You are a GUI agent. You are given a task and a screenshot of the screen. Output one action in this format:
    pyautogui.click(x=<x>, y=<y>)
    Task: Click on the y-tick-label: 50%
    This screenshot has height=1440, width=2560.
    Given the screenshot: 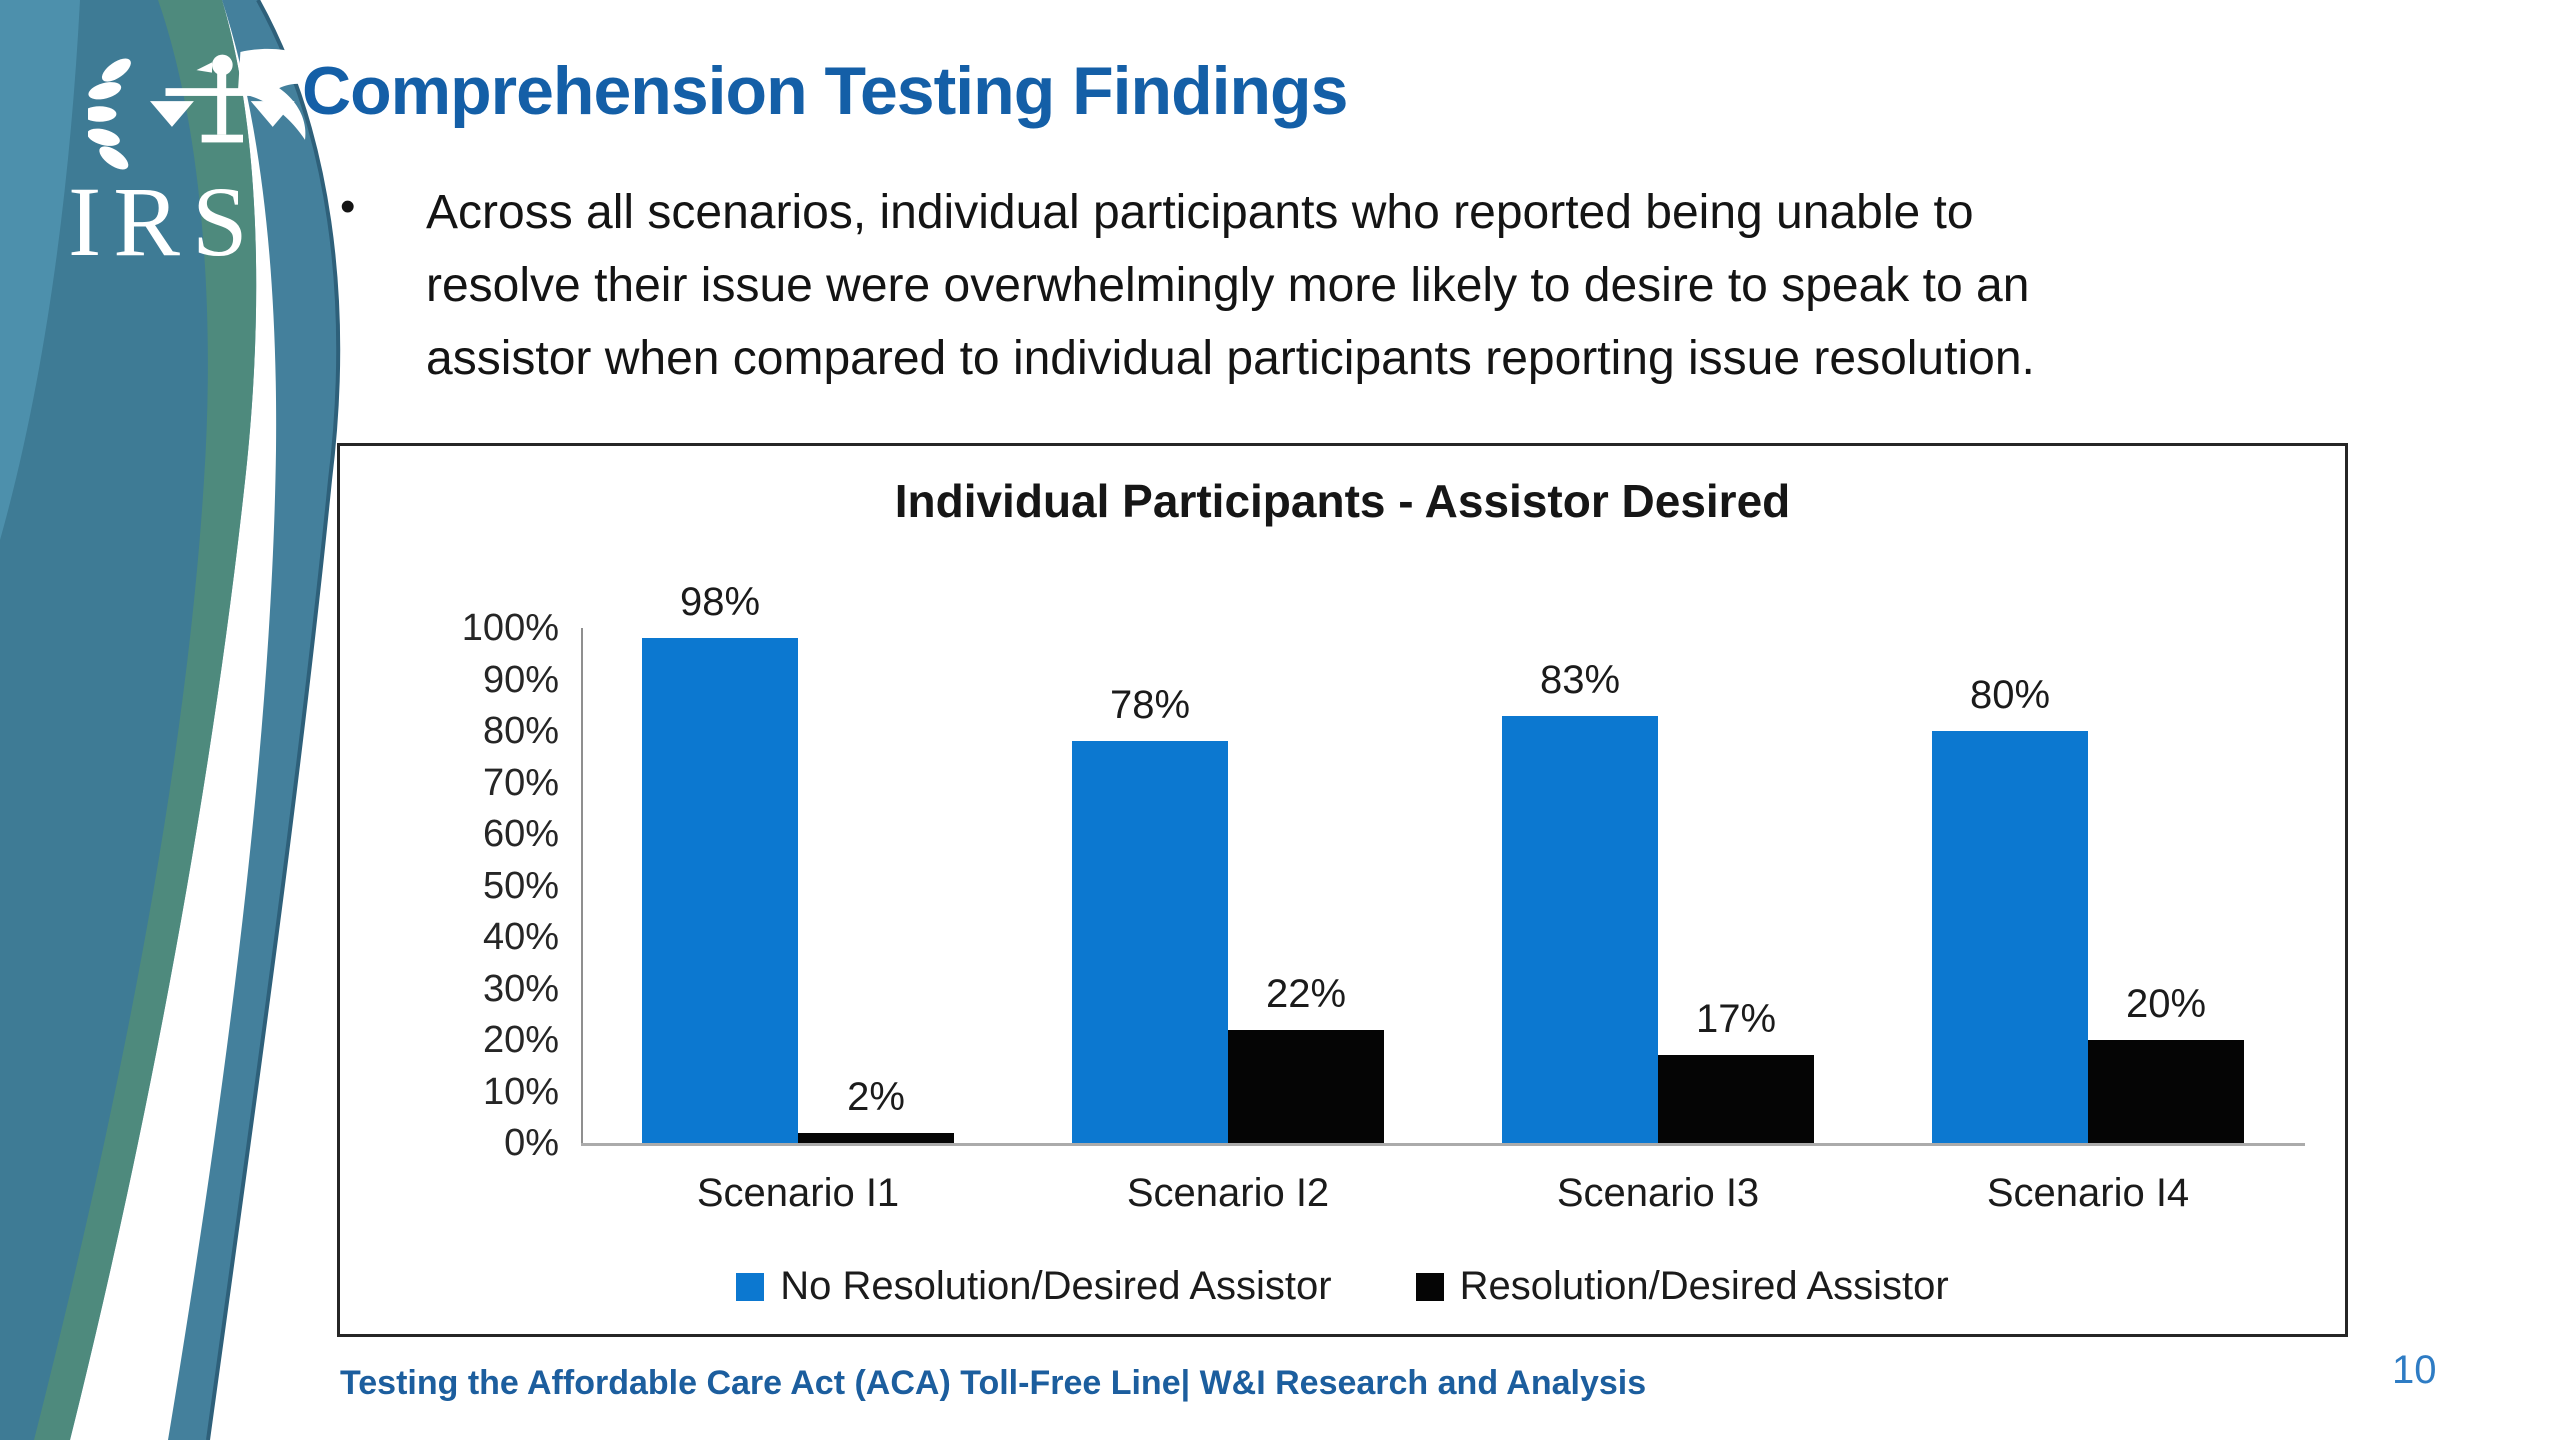 What is the action you would take?
    pyautogui.click(x=520, y=885)
    